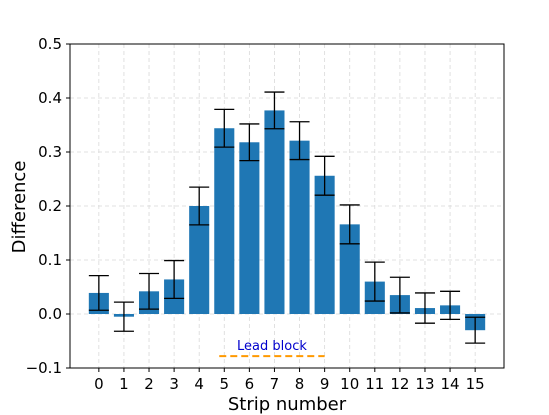  I want to click on y-axis-ticks: −0.1 0.0 0.1 0.2 0.3 0.4 0.5, so click(48, 206).